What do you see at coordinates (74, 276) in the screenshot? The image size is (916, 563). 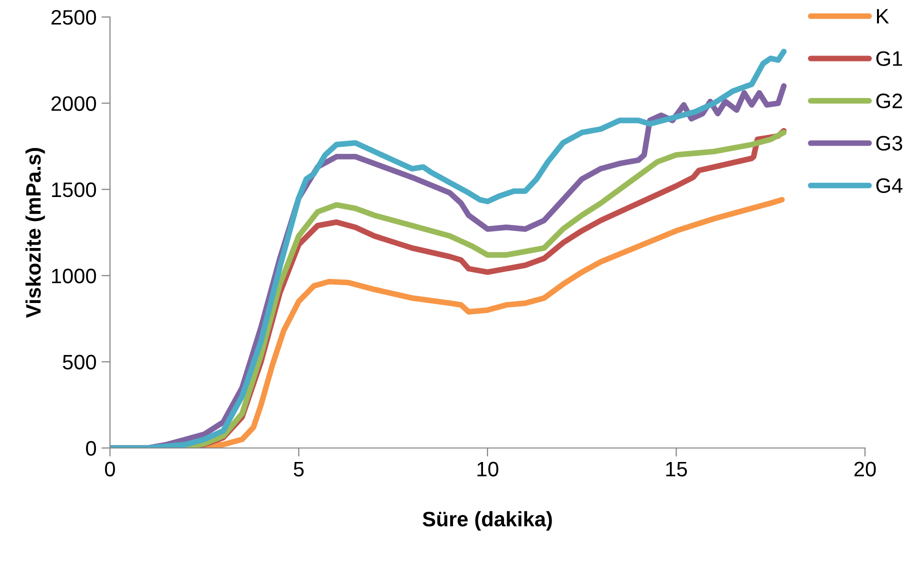 I see `y-tick-label: 1000` at bounding box center [74, 276].